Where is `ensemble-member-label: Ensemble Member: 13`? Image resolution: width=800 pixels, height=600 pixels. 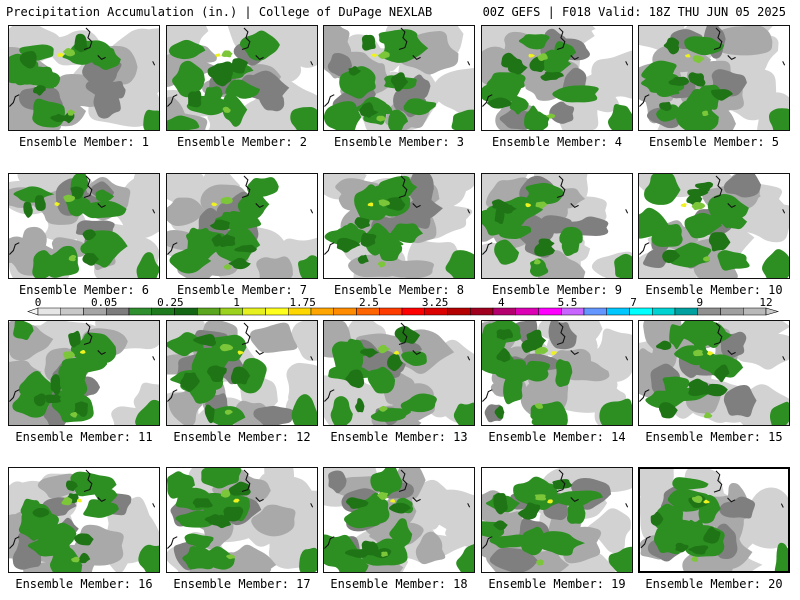
ensemble-member-label: Ensemble Member: 13 is located at coordinates (399, 437).